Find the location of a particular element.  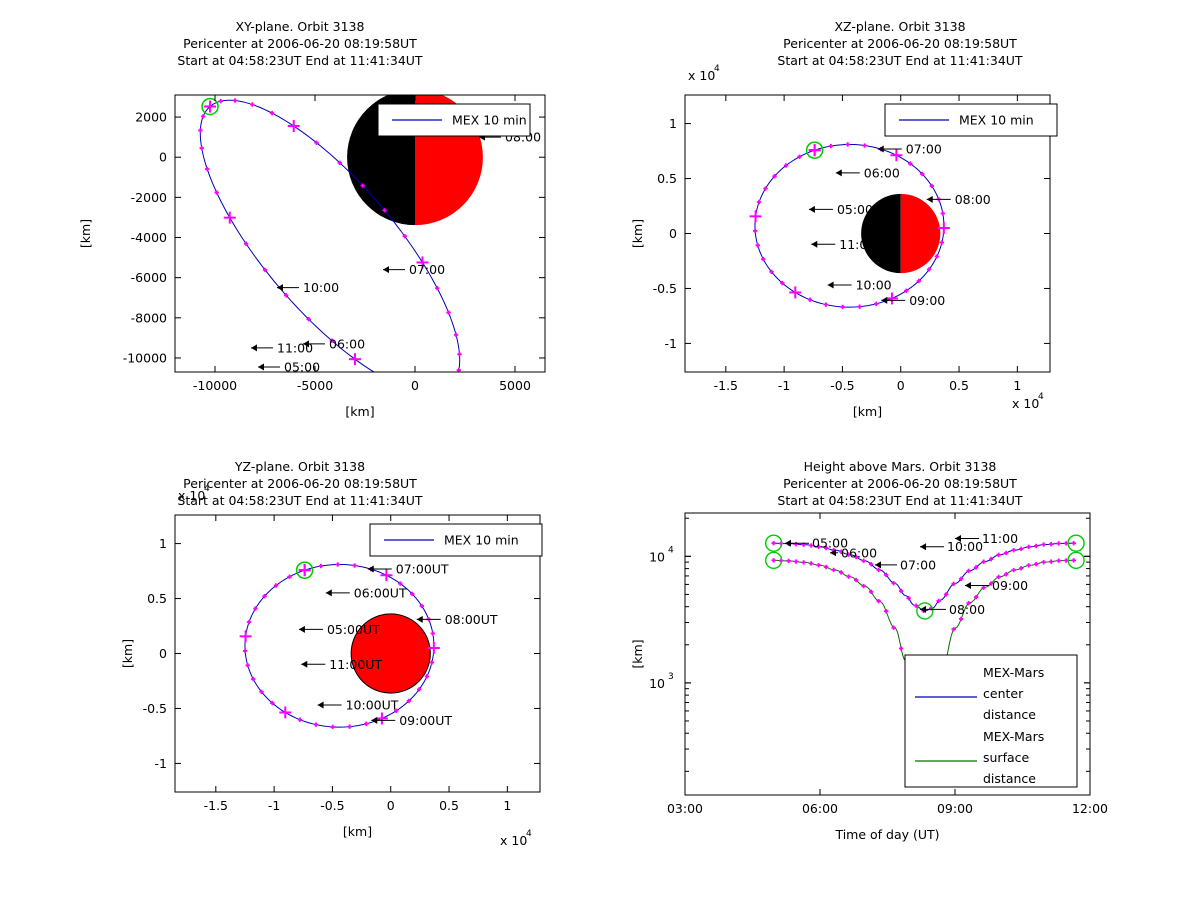

annotation-label: 11:00 is located at coordinates (295, 347).